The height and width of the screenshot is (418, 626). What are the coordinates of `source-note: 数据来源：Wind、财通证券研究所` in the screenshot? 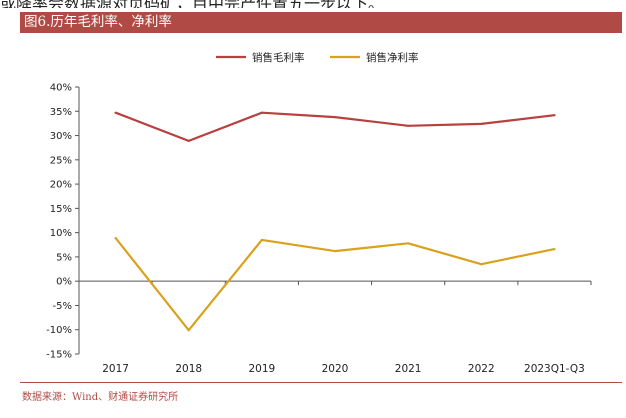 It's located at (100, 397).